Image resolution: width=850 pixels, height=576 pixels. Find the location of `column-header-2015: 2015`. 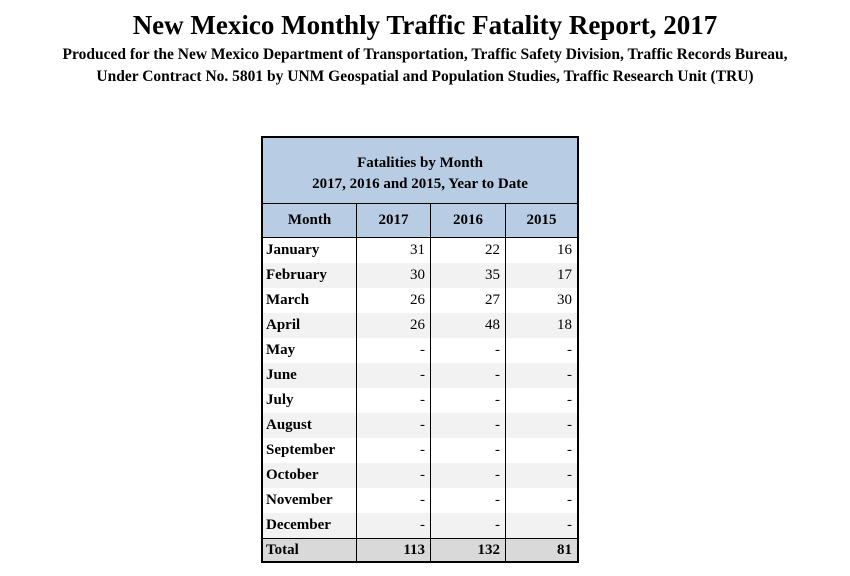

column-header-2015: 2015 is located at coordinates (541, 220).